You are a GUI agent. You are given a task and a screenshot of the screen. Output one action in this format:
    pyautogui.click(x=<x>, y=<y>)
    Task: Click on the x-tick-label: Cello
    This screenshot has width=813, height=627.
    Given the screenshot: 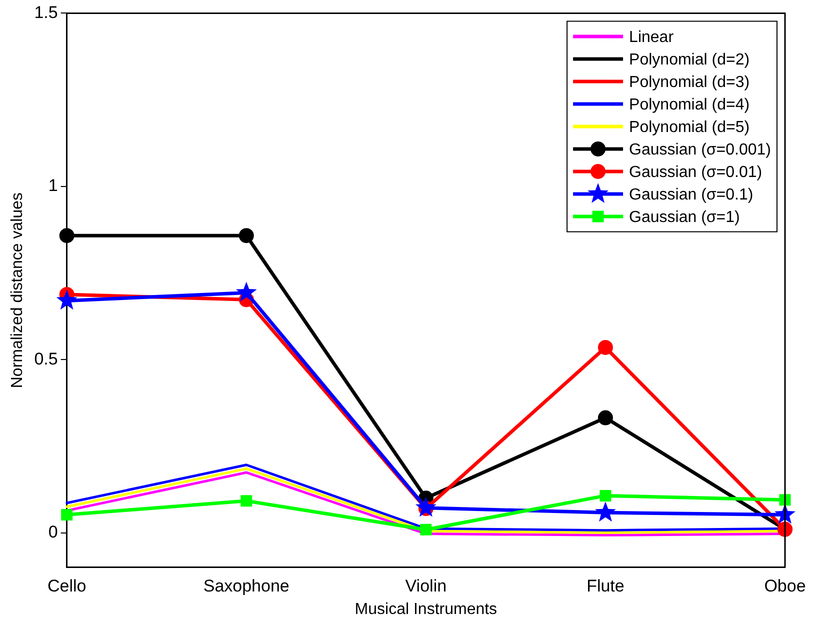 What is the action you would take?
    pyautogui.click(x=66, y=586)
    